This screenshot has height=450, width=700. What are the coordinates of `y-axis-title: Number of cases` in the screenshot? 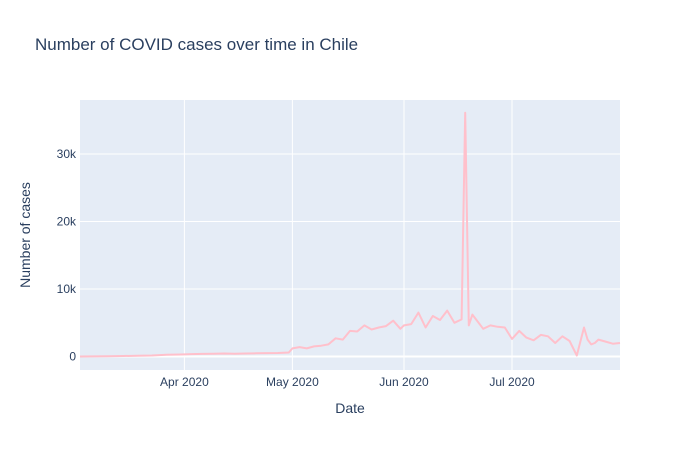 It's located at (25, 235).